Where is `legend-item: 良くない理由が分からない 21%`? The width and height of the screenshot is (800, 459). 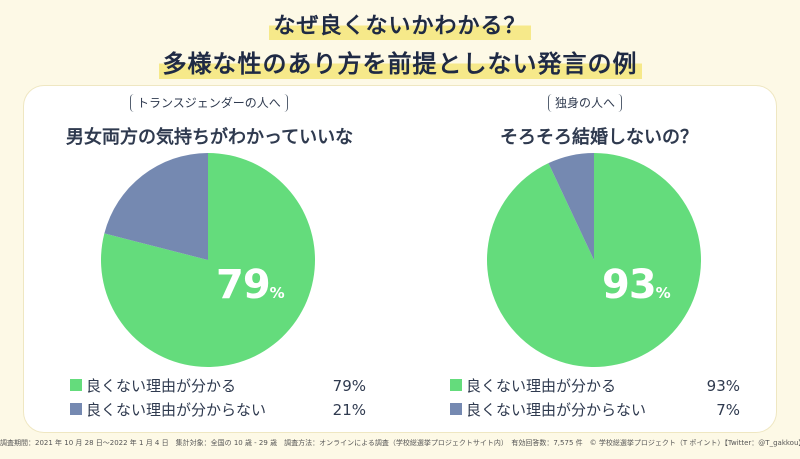
legend-item: 良くない理由が分からない 21% is located at coordinates (218, 410).